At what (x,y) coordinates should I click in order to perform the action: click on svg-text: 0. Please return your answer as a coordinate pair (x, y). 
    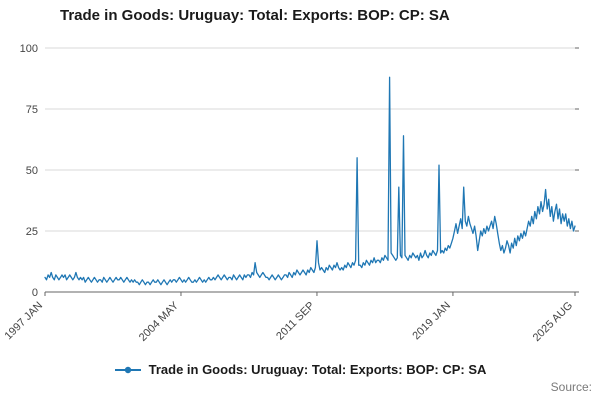
    Looking at the image, I should click on (35, 293).